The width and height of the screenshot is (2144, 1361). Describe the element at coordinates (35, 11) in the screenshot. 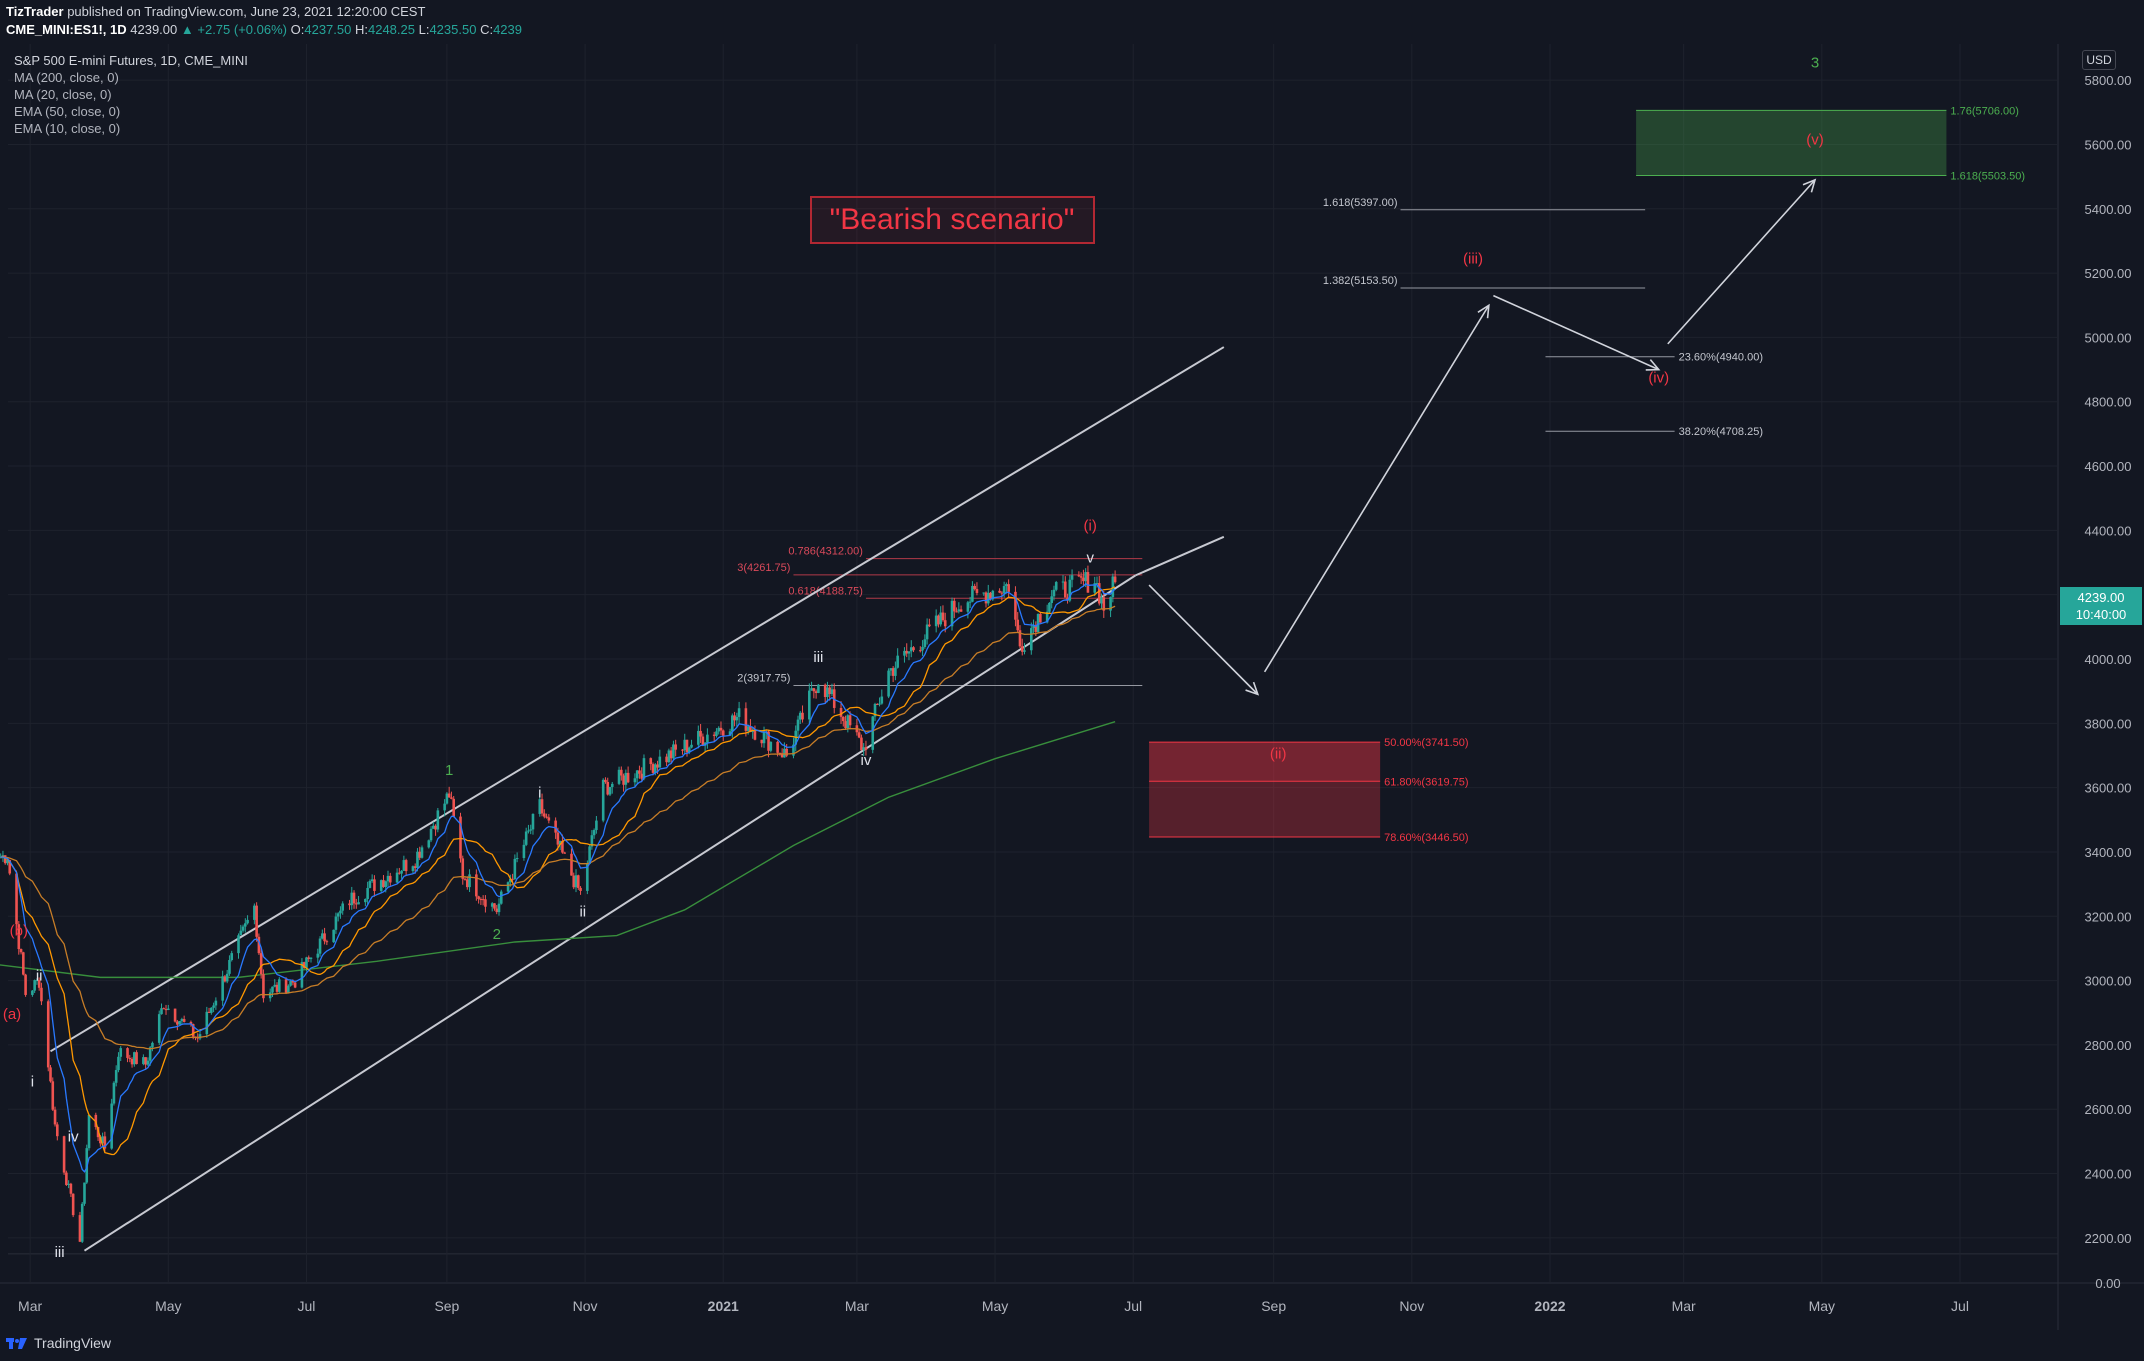

I see `publisher-name: TizTrader` at that location.